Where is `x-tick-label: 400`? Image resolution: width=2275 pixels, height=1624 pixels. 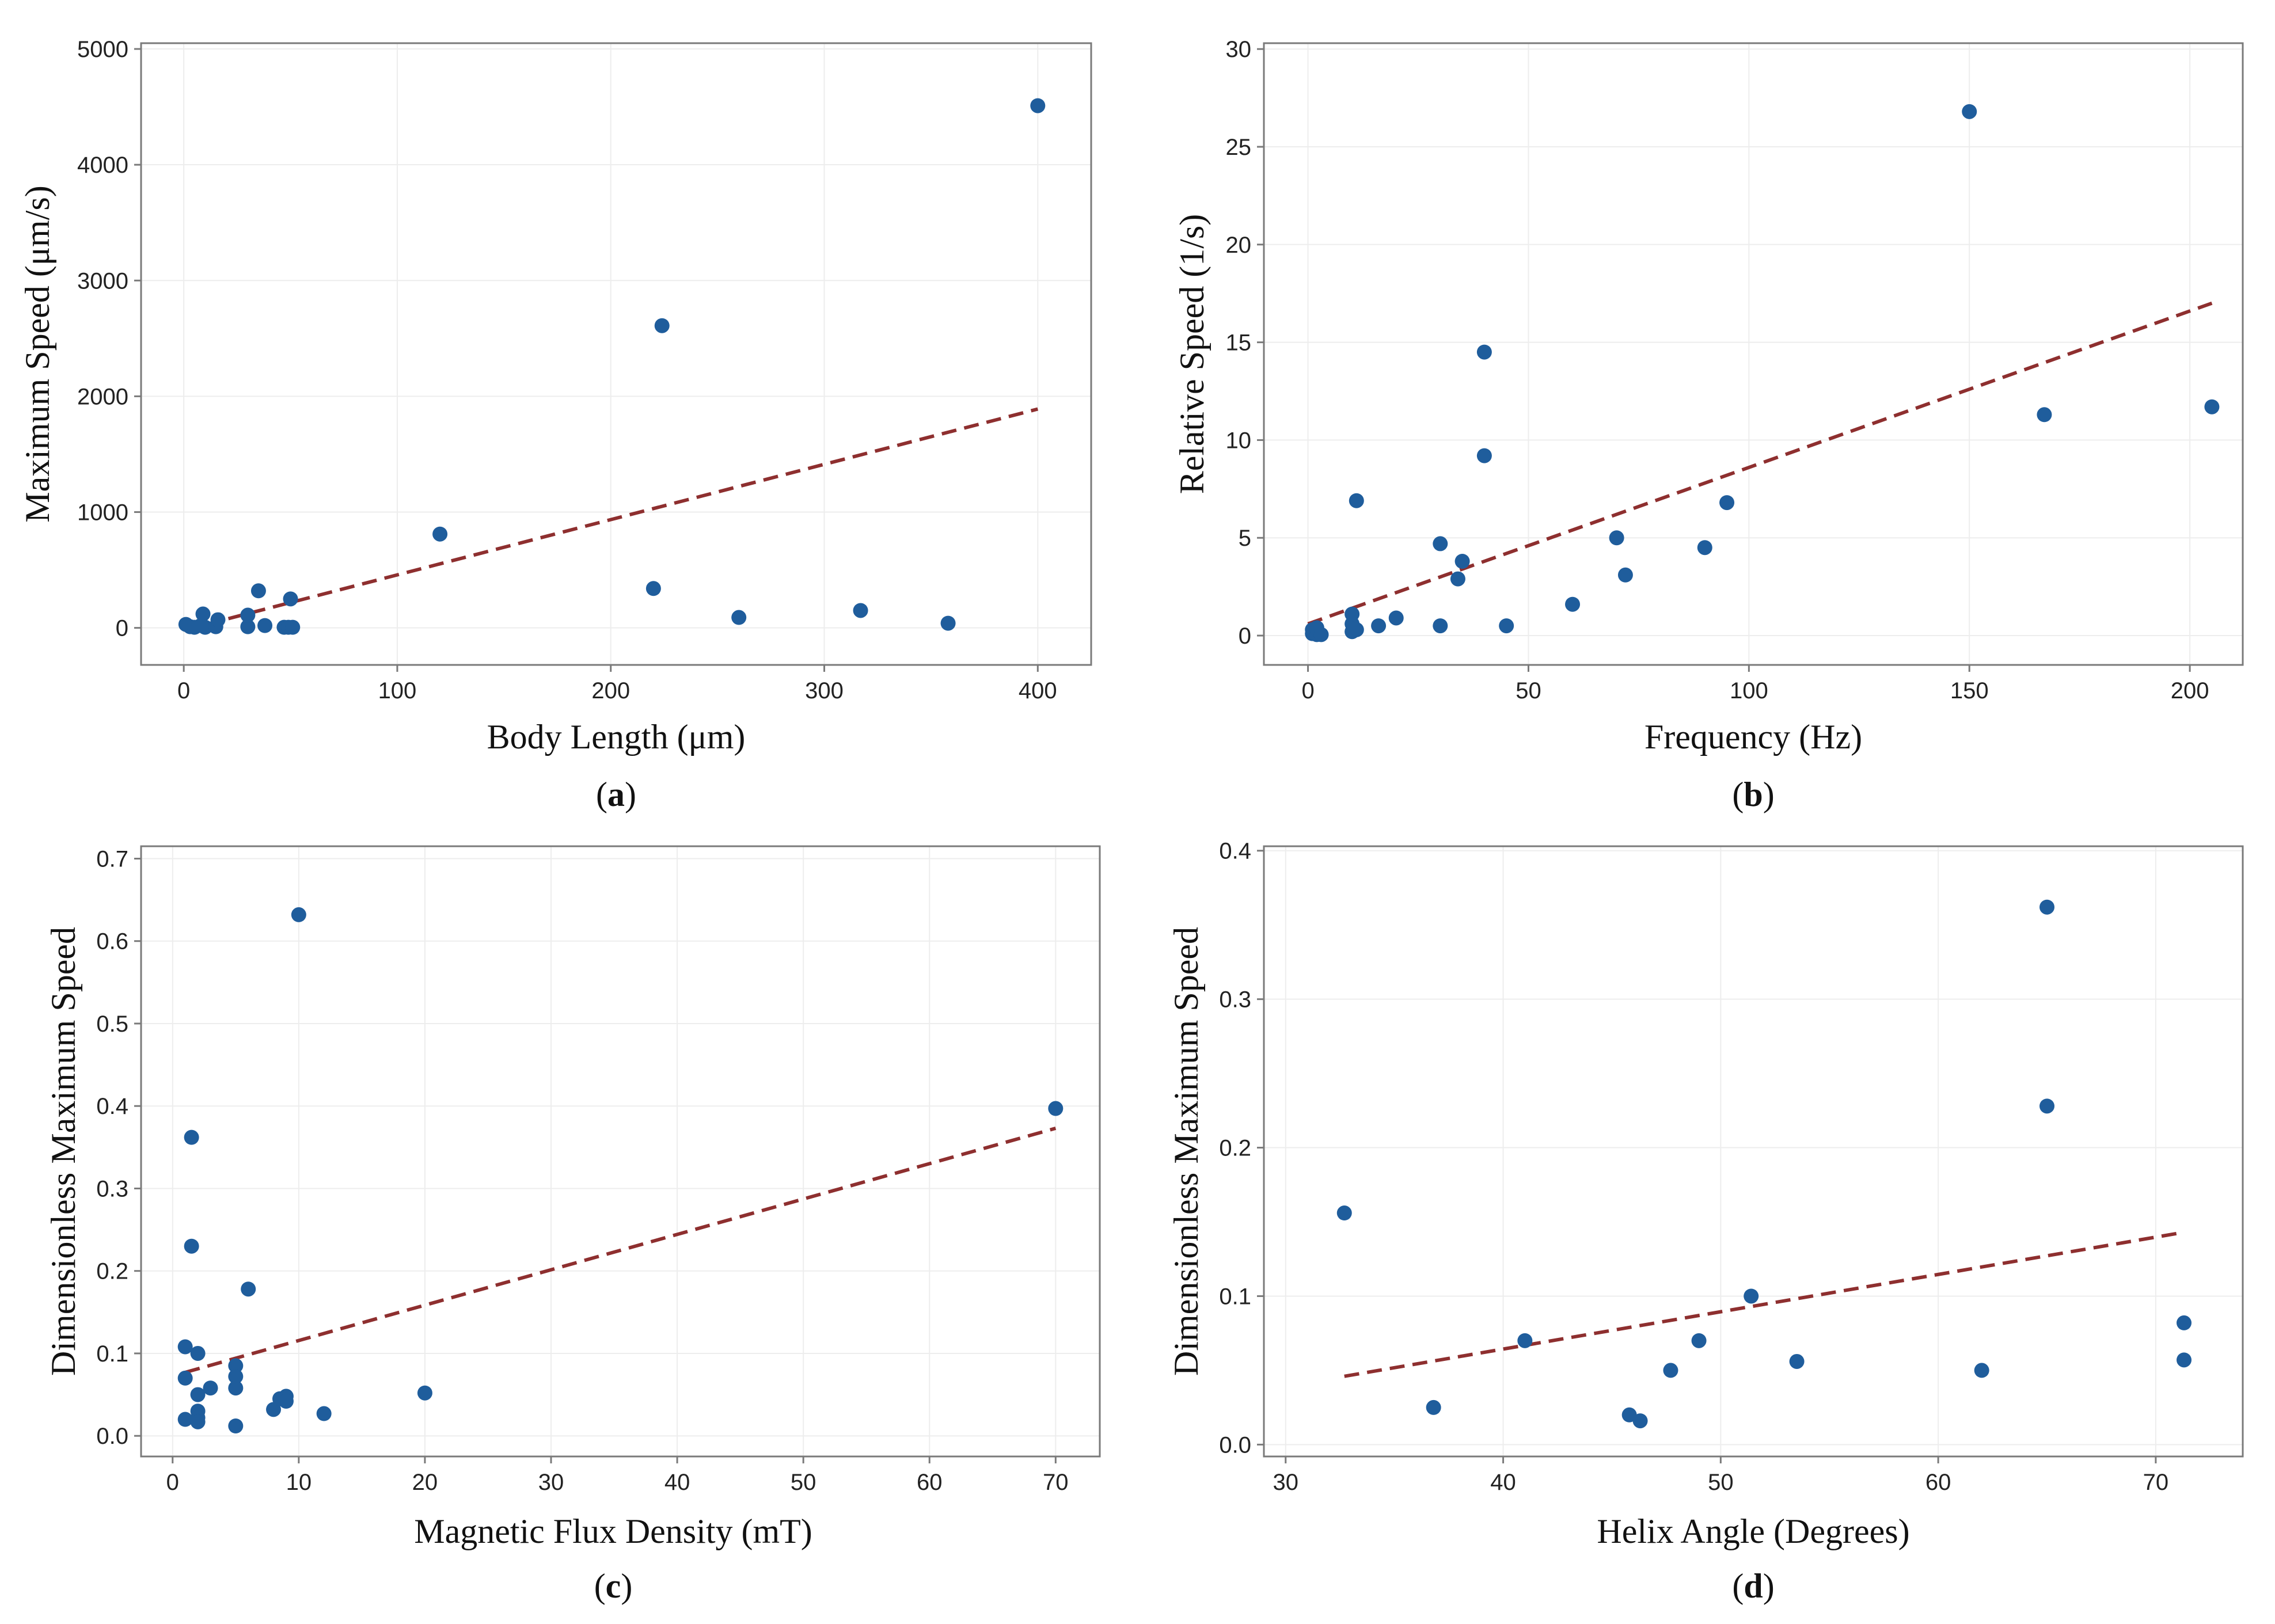
x-tick-label: 400 is located at coordinates (1038, 690).